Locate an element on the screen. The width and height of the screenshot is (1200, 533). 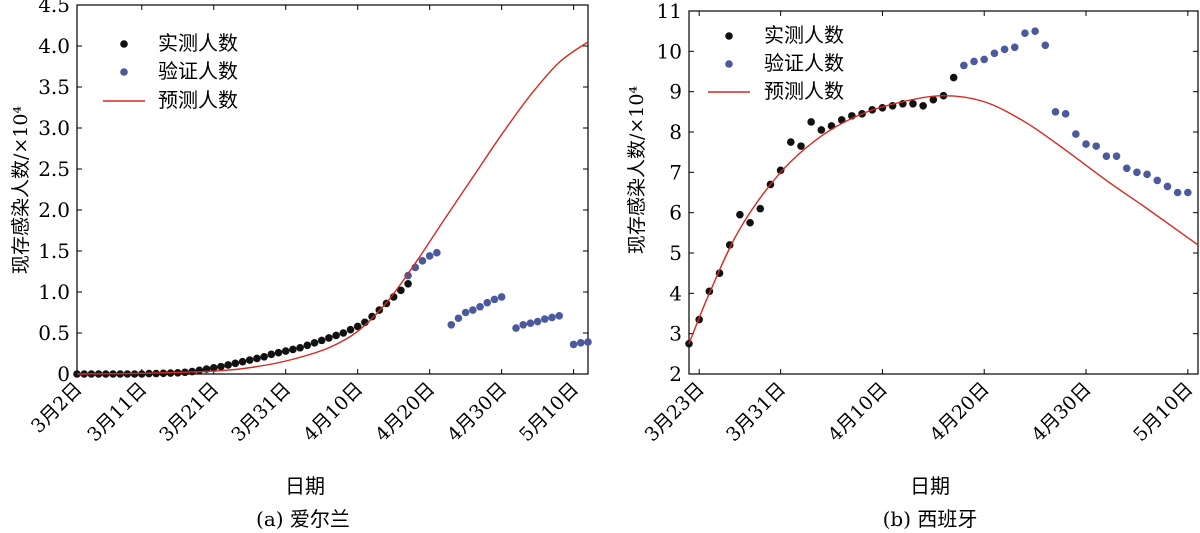
x-tick-label: 3月23日 is located at coordinates (675, 412).